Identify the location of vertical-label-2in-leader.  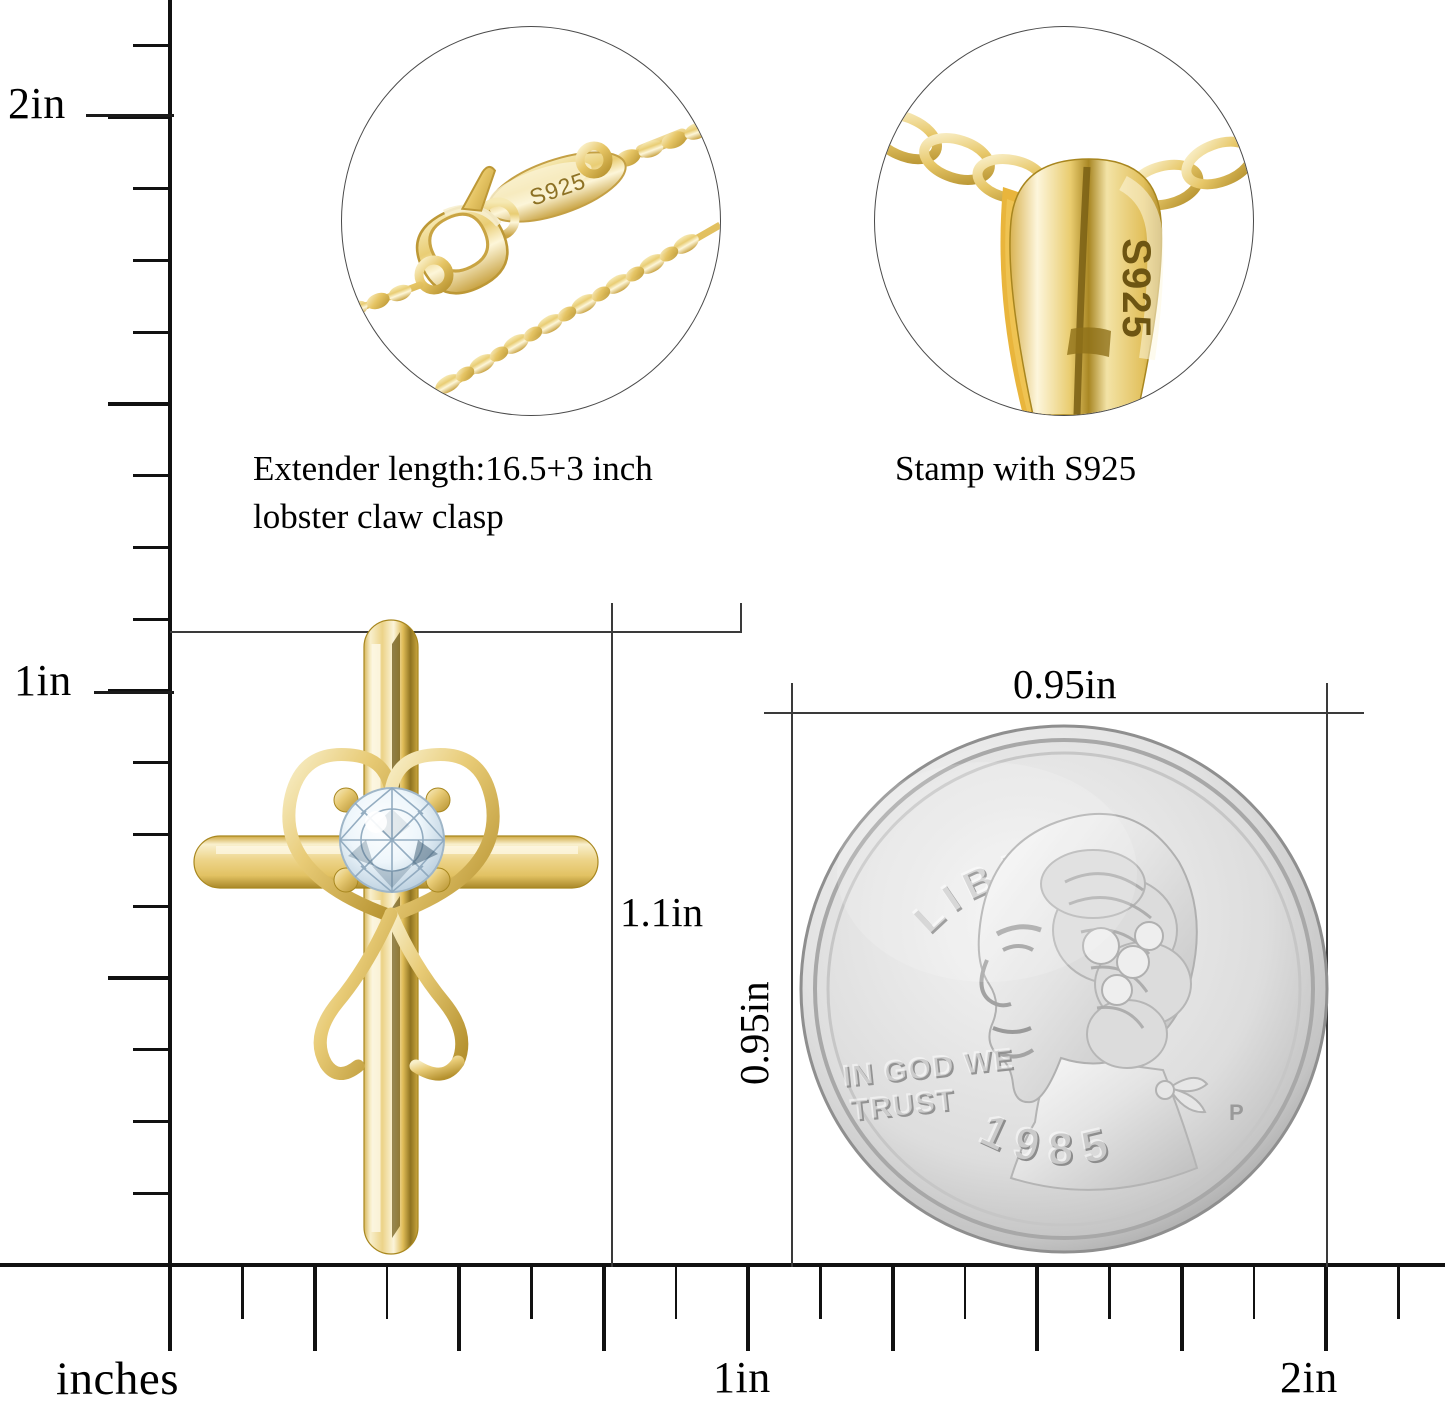
(130, 115).